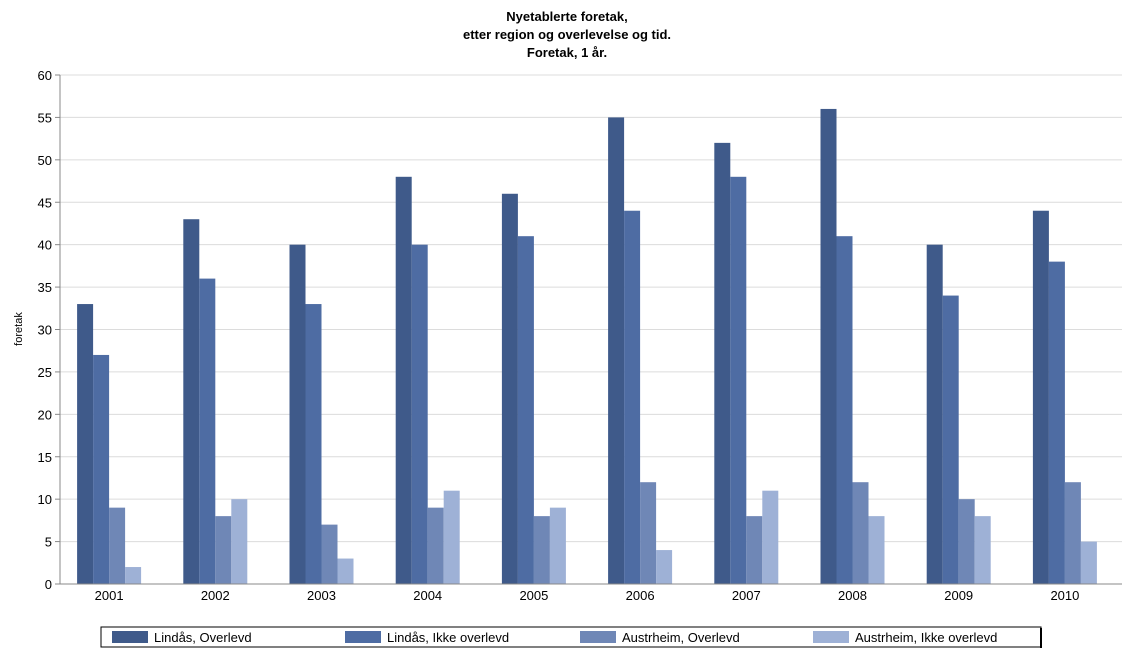  Describe the element at coordinates (557, 545) in the screenshot. I see `bar-series-4-2005` at that location.